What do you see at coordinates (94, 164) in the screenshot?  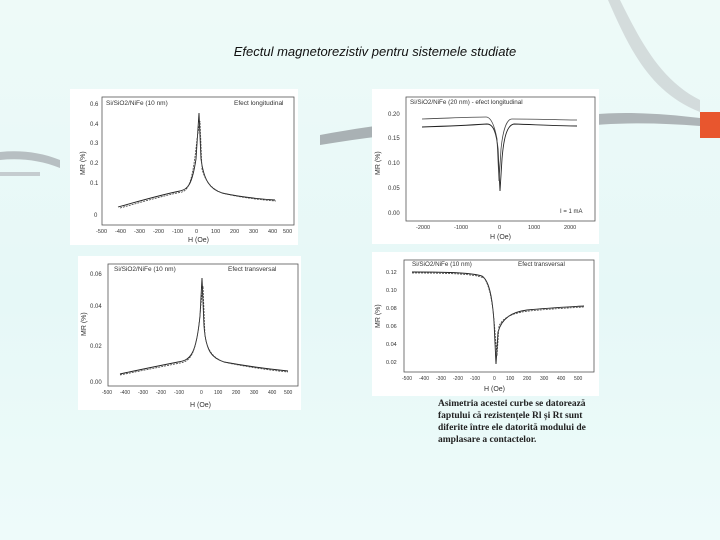 I see `ytick: 0.2` at bounding box center [94, 164].